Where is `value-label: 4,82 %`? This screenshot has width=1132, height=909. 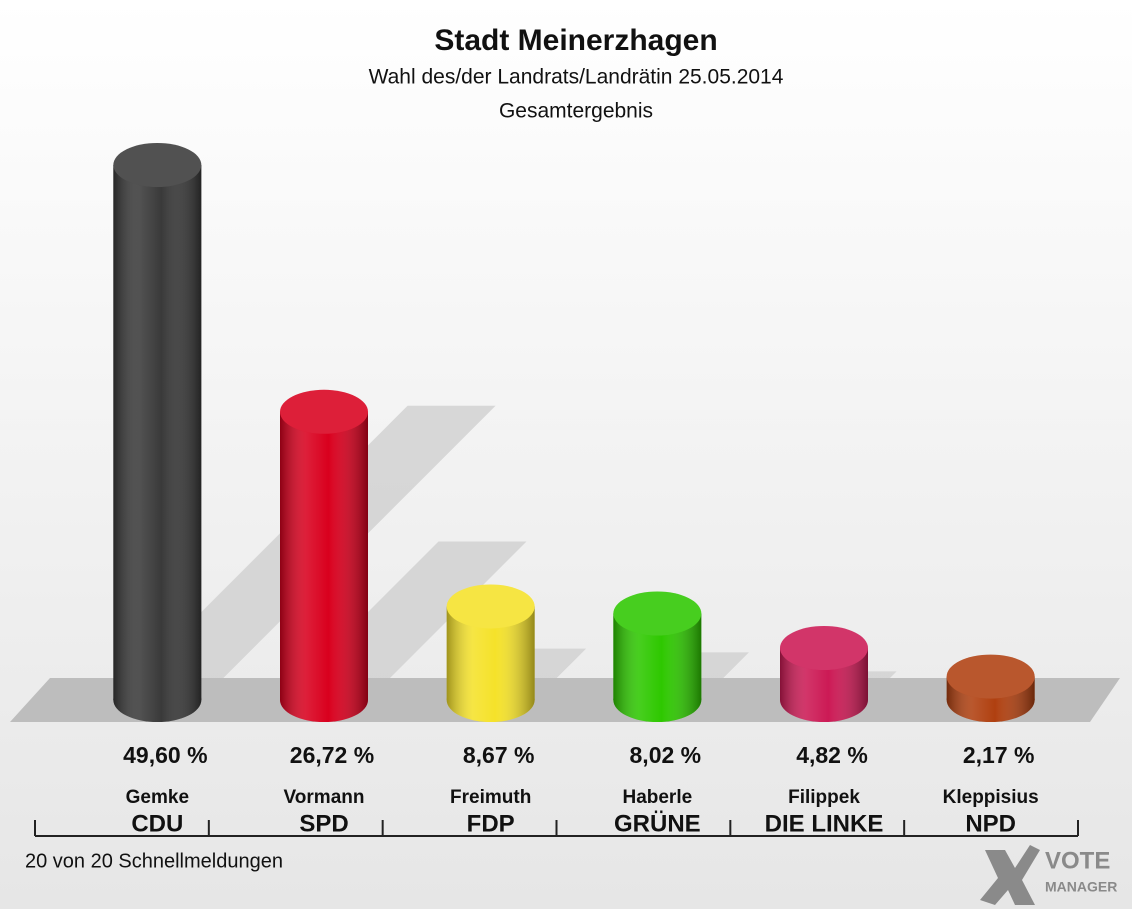 value-label: 4,82 % is located at coordinates (832, 755).